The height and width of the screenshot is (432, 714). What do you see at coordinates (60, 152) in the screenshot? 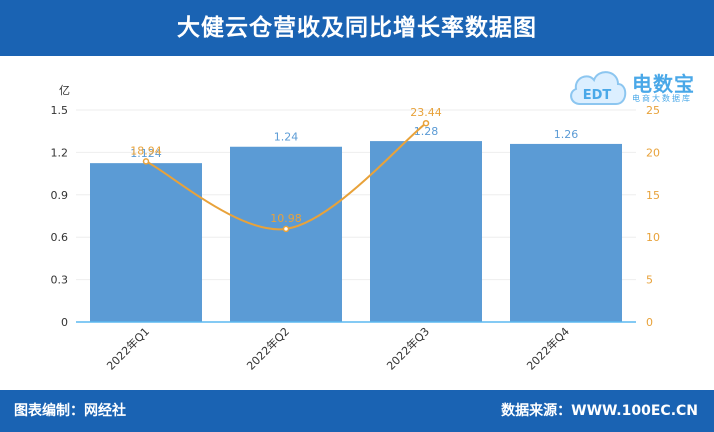
I see `y-tick-label: 1.2` at bounding box center [60, 152].